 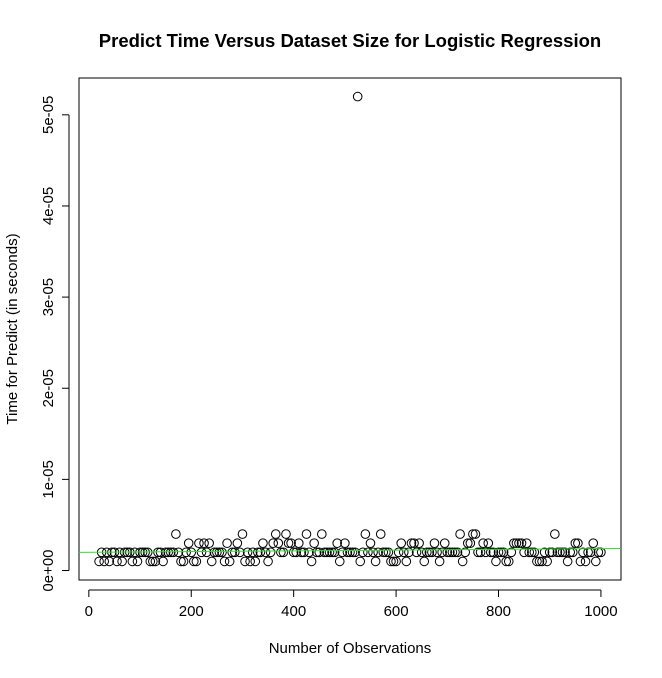 What do you see at coordinates (293, 611) in the screenshot?
I see `x-tick-label: 400` at bounding box center [293, 611].